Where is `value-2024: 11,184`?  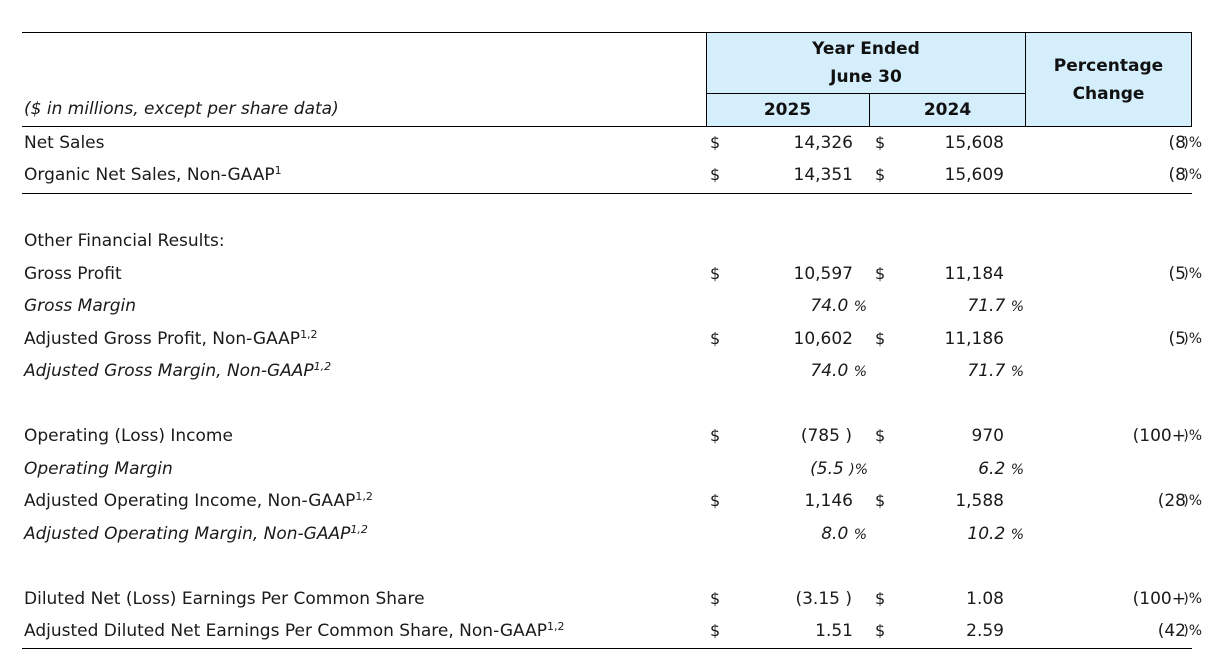 value-2024: 11,184 is located at coordinates (974, 274).